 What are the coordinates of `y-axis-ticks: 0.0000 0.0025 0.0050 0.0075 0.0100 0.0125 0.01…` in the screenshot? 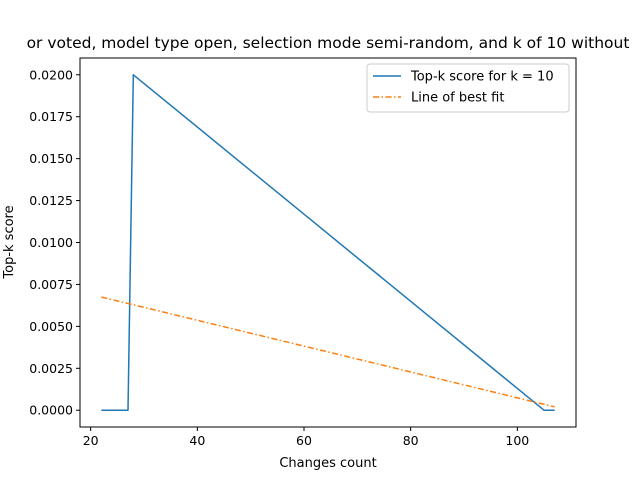 It's located at (54, 242).